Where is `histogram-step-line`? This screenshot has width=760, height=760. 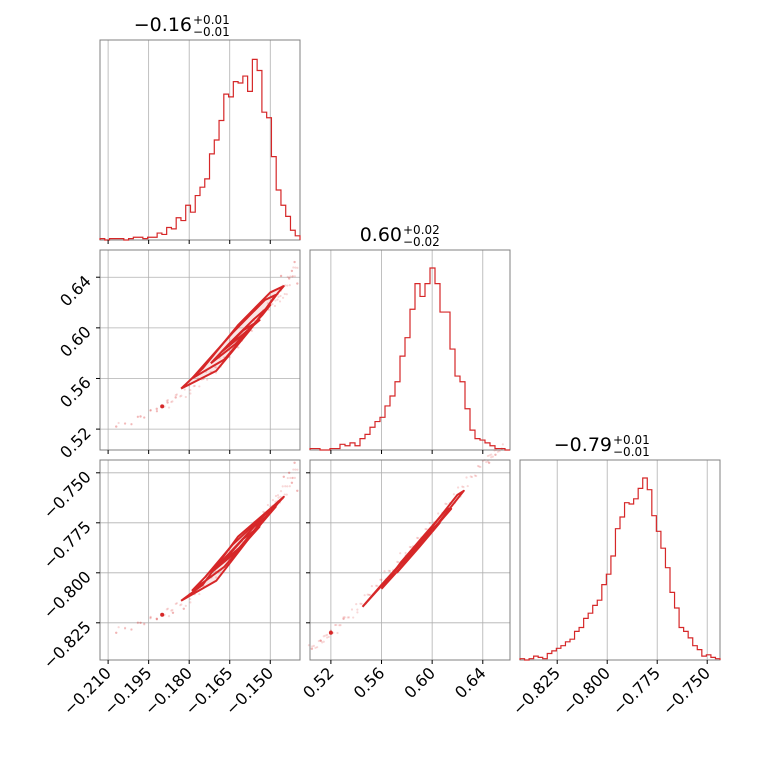 histogram-step-line is located at coordinates (200, 149).